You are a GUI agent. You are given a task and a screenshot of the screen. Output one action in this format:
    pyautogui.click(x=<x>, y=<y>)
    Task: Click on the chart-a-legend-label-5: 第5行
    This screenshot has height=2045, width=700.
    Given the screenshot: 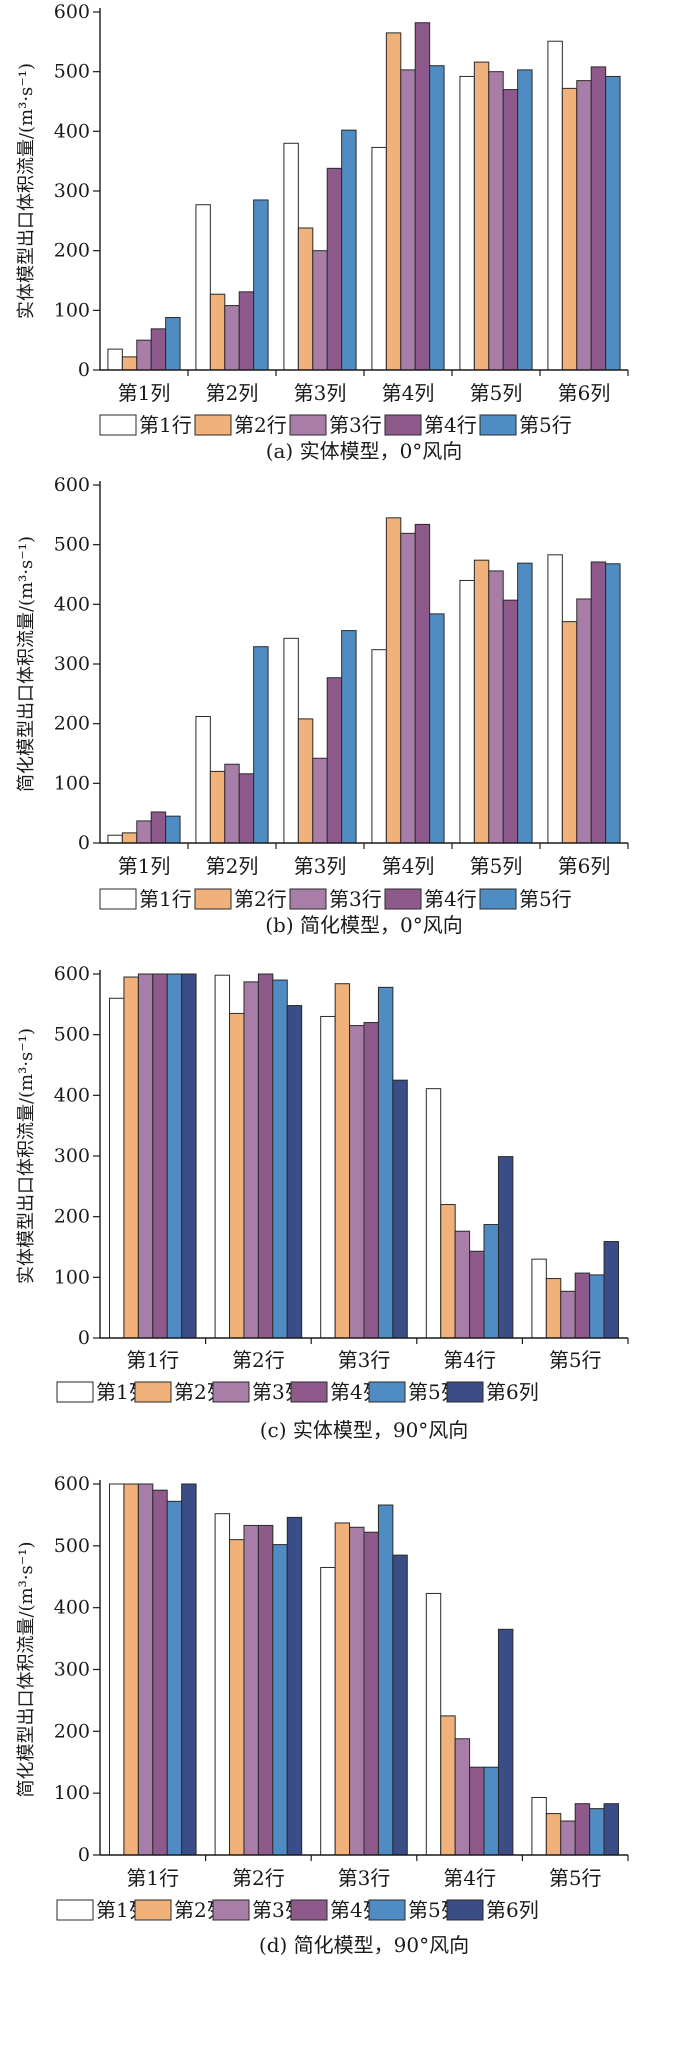 What is the action you would take?
    pyautogui.click(x=545, y=425)
    